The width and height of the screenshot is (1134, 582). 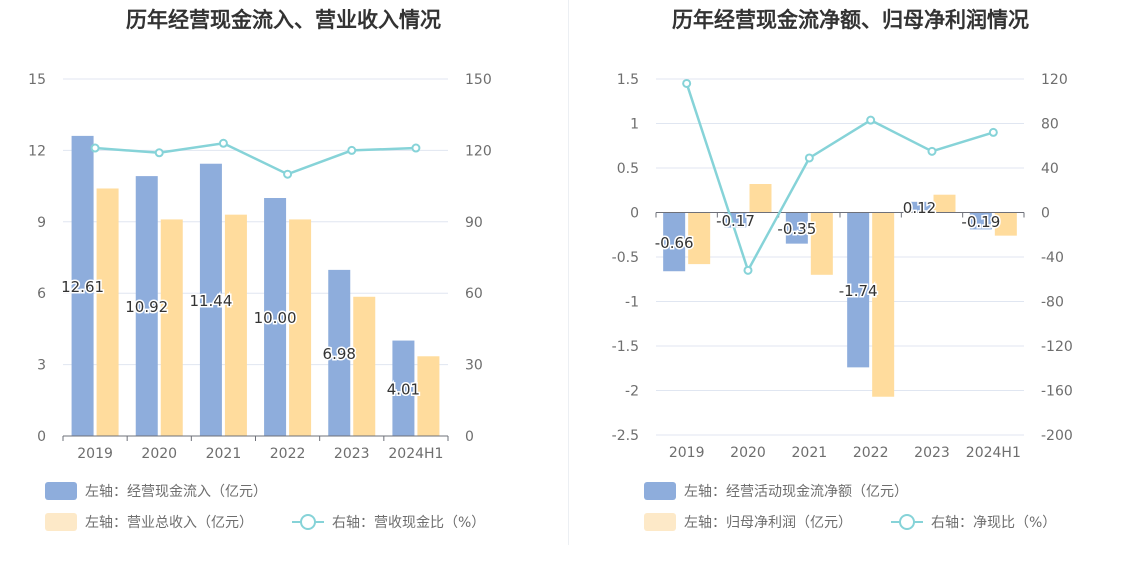 I want to click on legend-swatch-orange, so click(x=61, y=522).